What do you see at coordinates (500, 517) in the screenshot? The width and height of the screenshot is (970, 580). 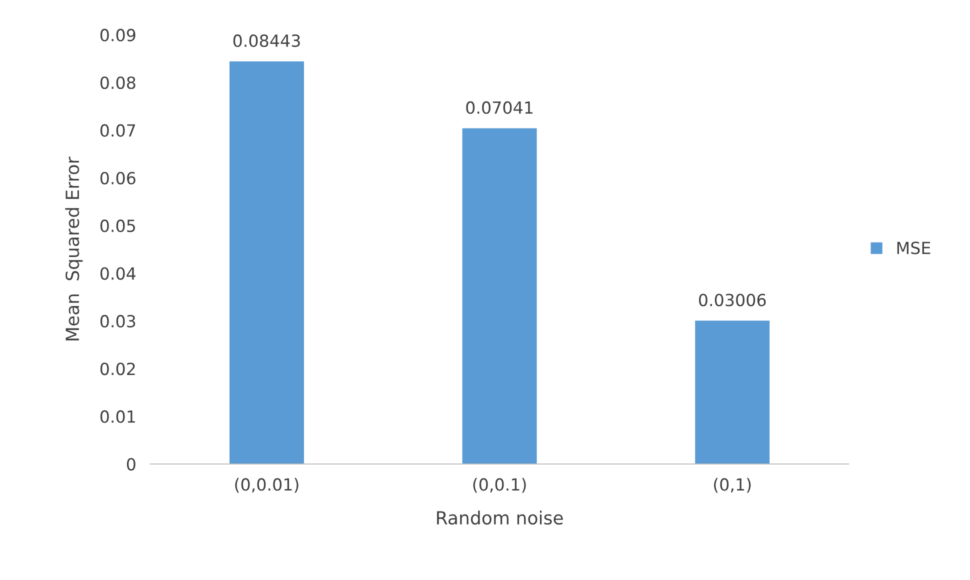 I see `x-axis-title: Random noise` at bounding box center [500, 517].